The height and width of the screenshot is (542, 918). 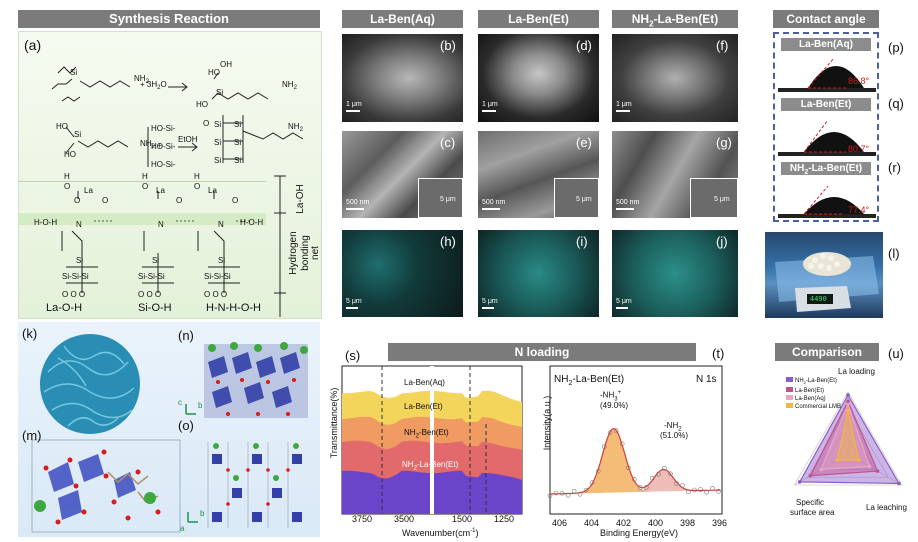 I want to click on ca-angle-1: 86.8°, so click(x=859, y=81).